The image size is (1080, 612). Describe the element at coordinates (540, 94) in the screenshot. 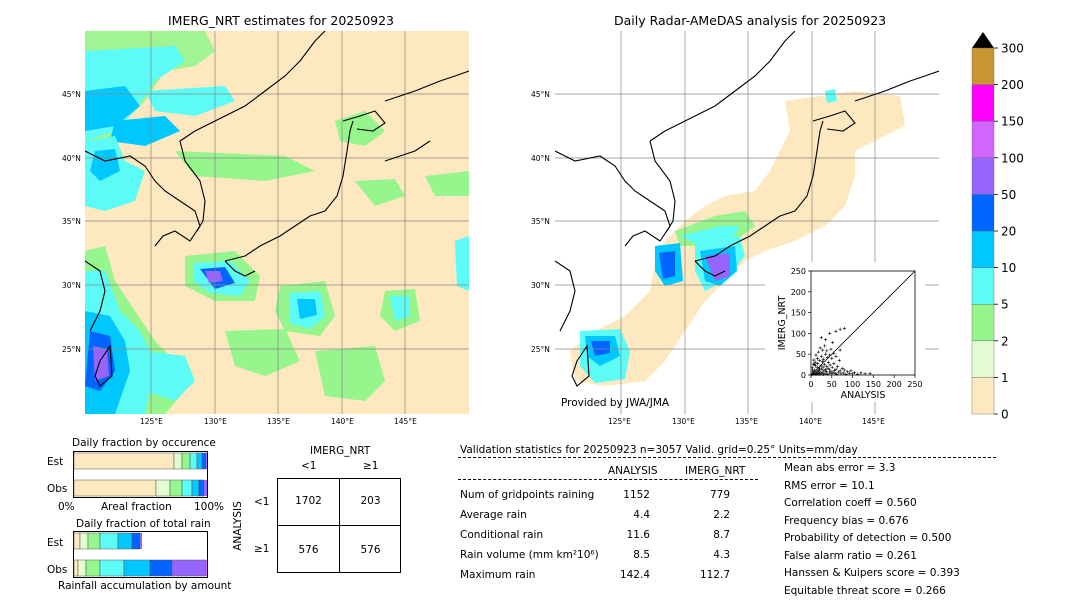

I see `right-lat-45: 45°N` at that location.